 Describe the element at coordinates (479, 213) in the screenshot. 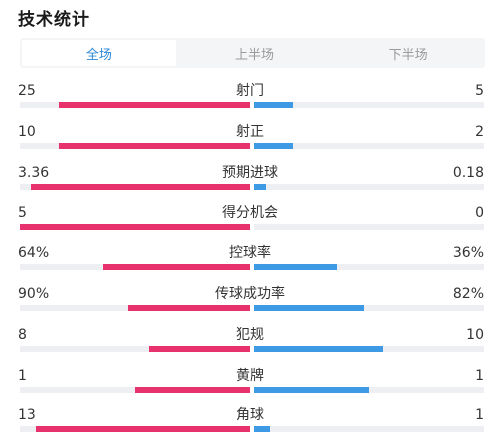

I see `stat-away-value: 0` at that location.